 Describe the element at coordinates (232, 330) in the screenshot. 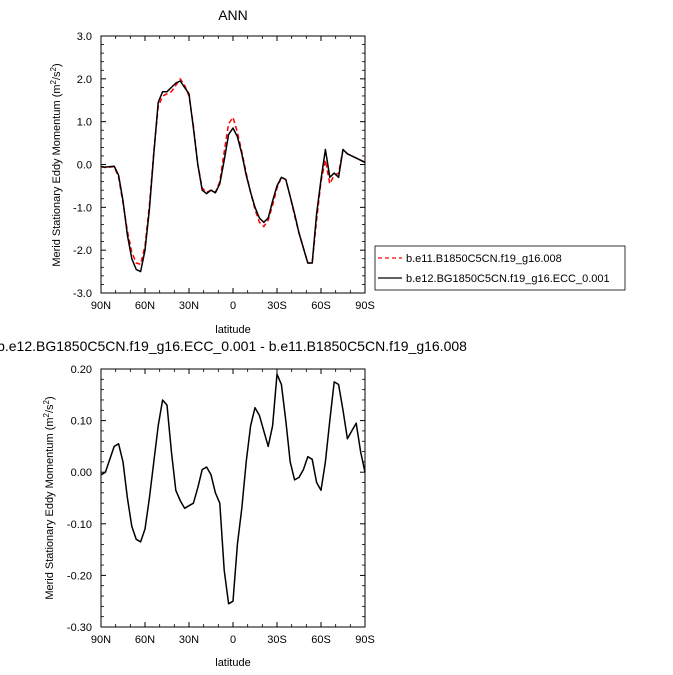

I see `panel-top-xlabel: latitude` at that location.